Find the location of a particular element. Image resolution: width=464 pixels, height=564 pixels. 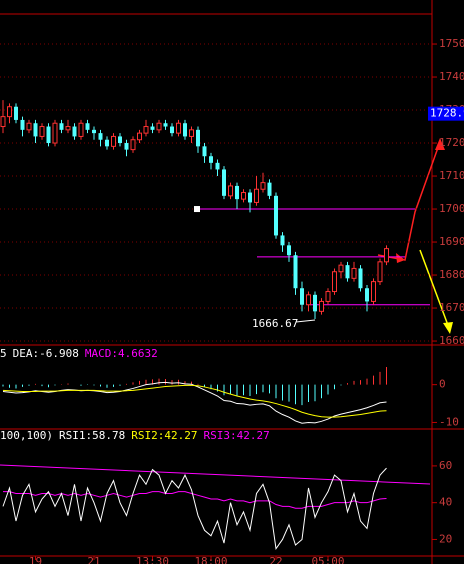

y-tick-label: 20 is located at coordinates (445, 538).